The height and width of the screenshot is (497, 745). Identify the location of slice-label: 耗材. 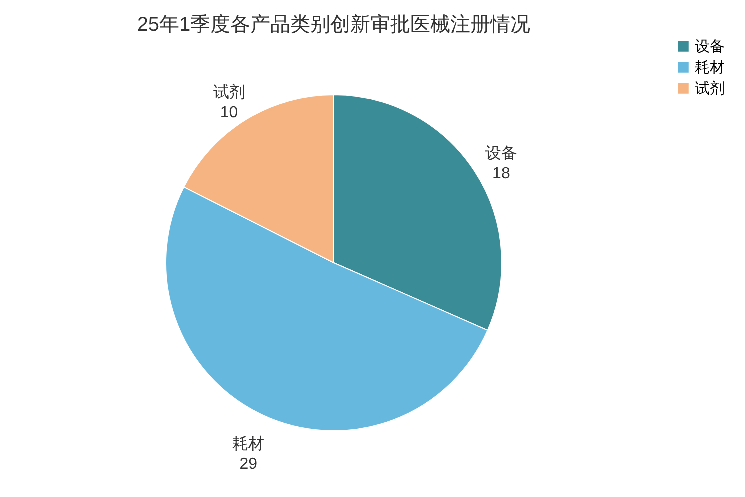
(248, 443).